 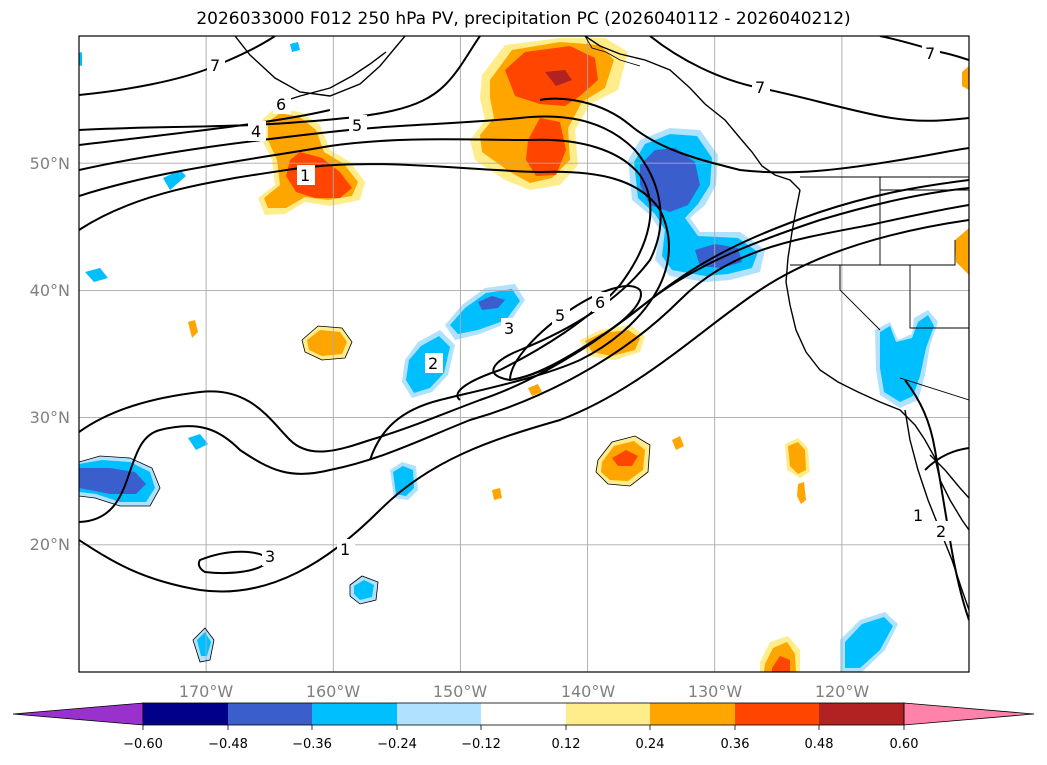 What do you see at coordinates (50, 354) in the screenshot?
I see `lat-tick-labels: 50°N 40°N 30°N 20°N` at bounding box center [50, 354].